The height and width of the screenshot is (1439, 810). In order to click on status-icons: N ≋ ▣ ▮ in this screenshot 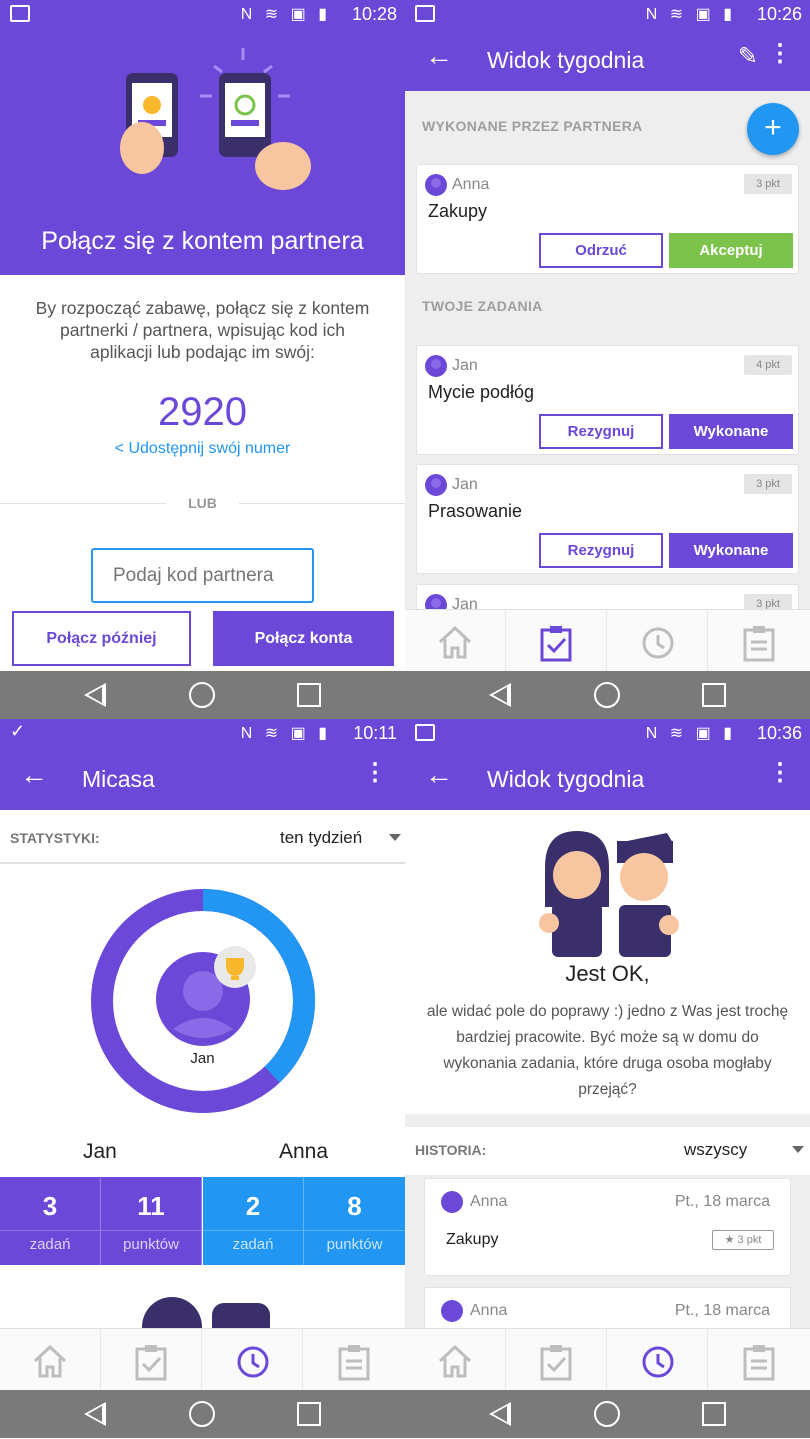, I will do `click(285, 733)`.